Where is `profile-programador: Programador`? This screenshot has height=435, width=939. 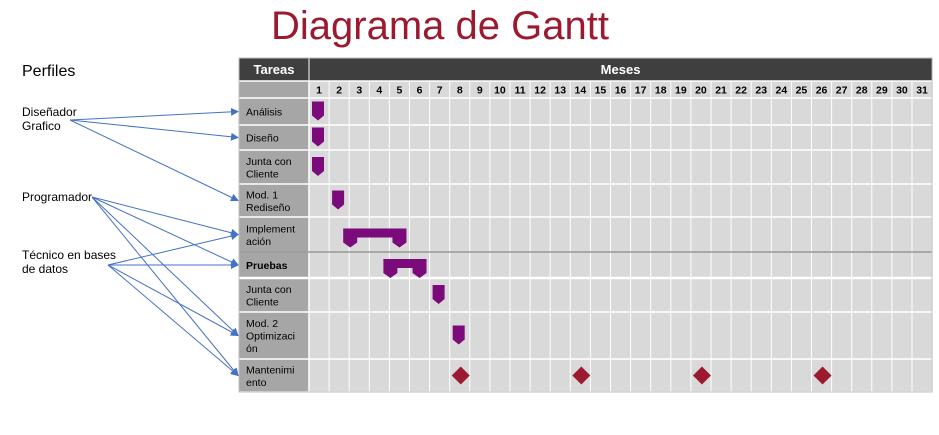
profile-programador: Programador is located at coordinates (57, 197).